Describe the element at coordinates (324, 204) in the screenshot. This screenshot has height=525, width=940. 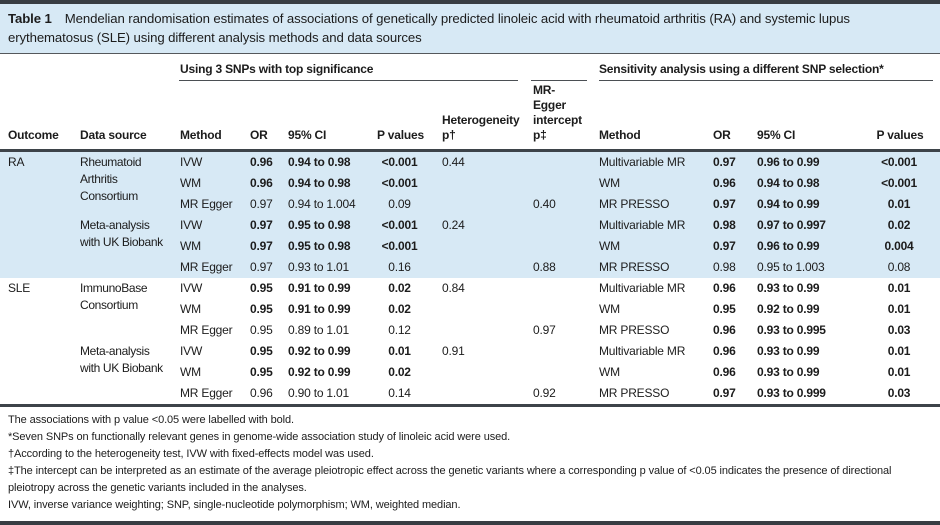
I see `cell-ci: 0.94 to 1.004` at that location.